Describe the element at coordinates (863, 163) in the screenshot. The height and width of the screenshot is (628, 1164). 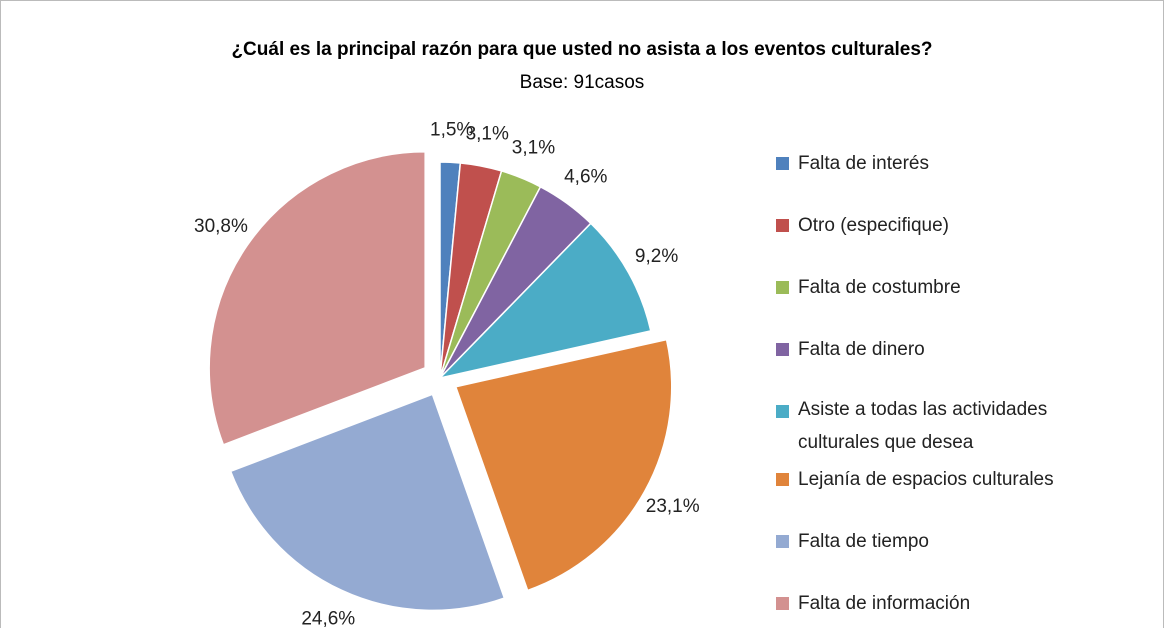
I see `legend-label: Falta de interés` at that location.